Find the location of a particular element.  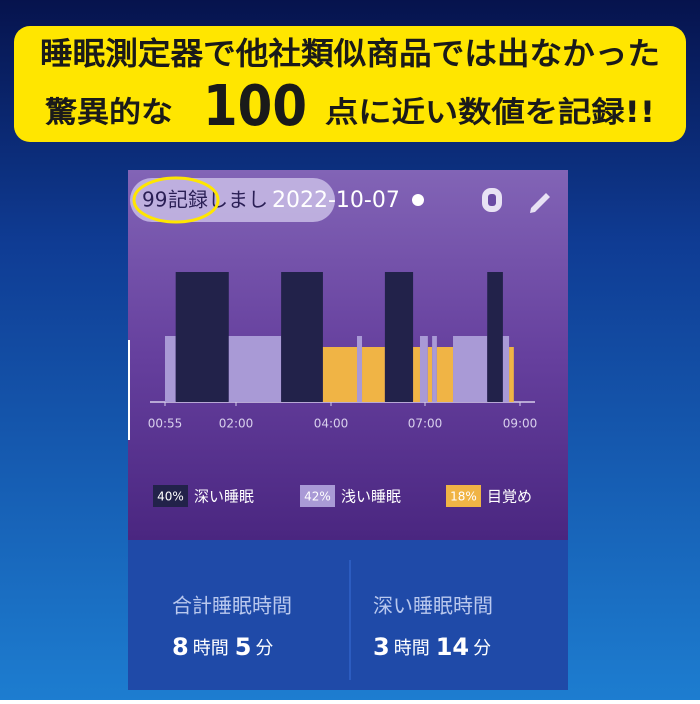

date: 2022-10-07 is located at coordinates (336, 200).